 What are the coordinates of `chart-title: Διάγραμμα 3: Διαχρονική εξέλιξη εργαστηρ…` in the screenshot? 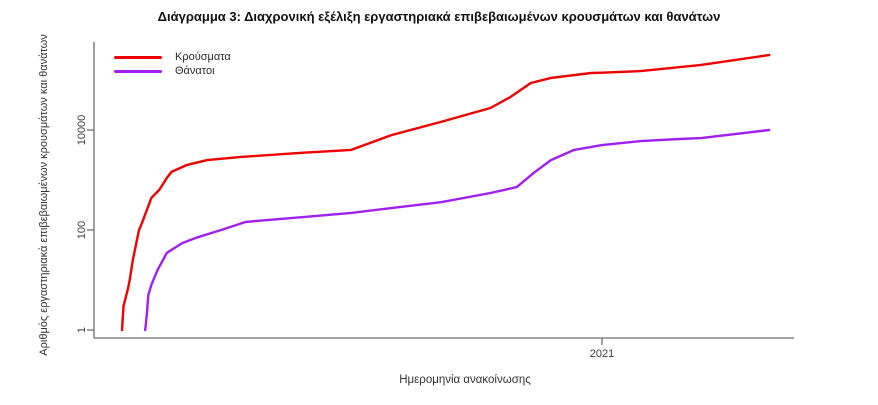 It's located at (439, 16).